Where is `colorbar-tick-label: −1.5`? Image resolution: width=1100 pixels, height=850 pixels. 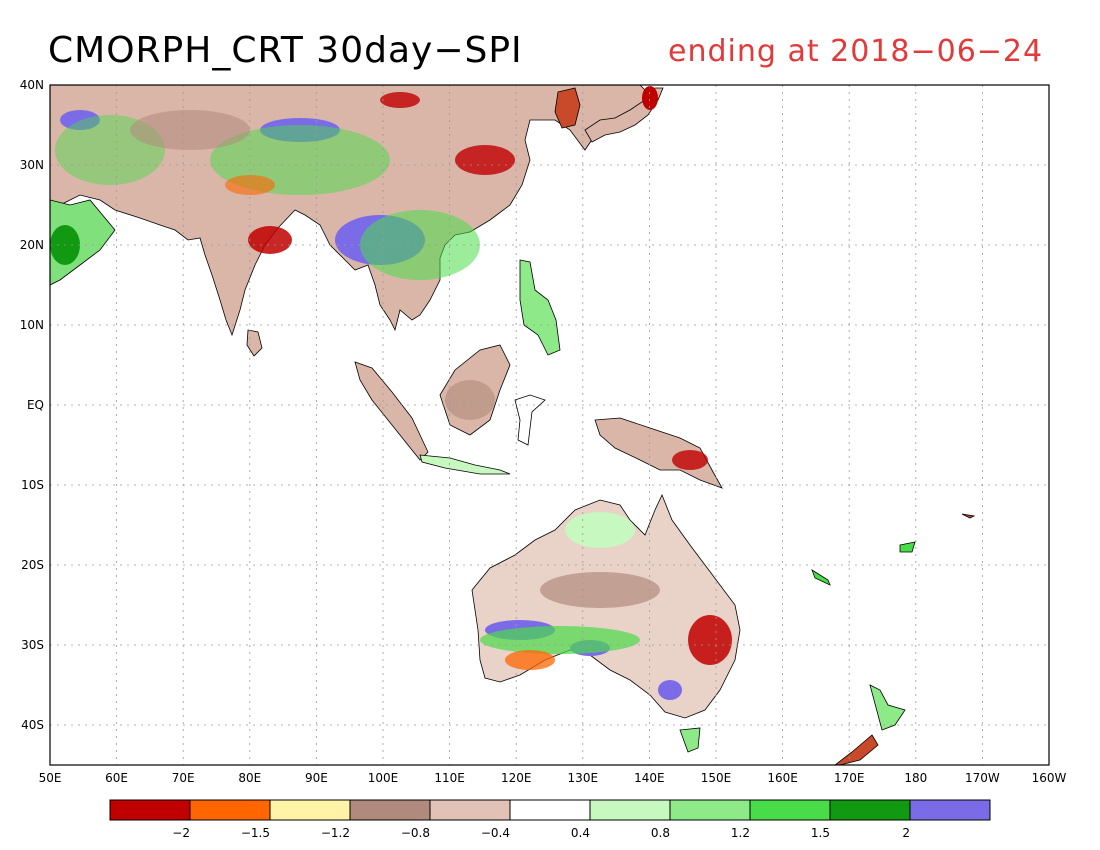 colorbar-tick-label: −1.5 is located at coordinates (255, 833).